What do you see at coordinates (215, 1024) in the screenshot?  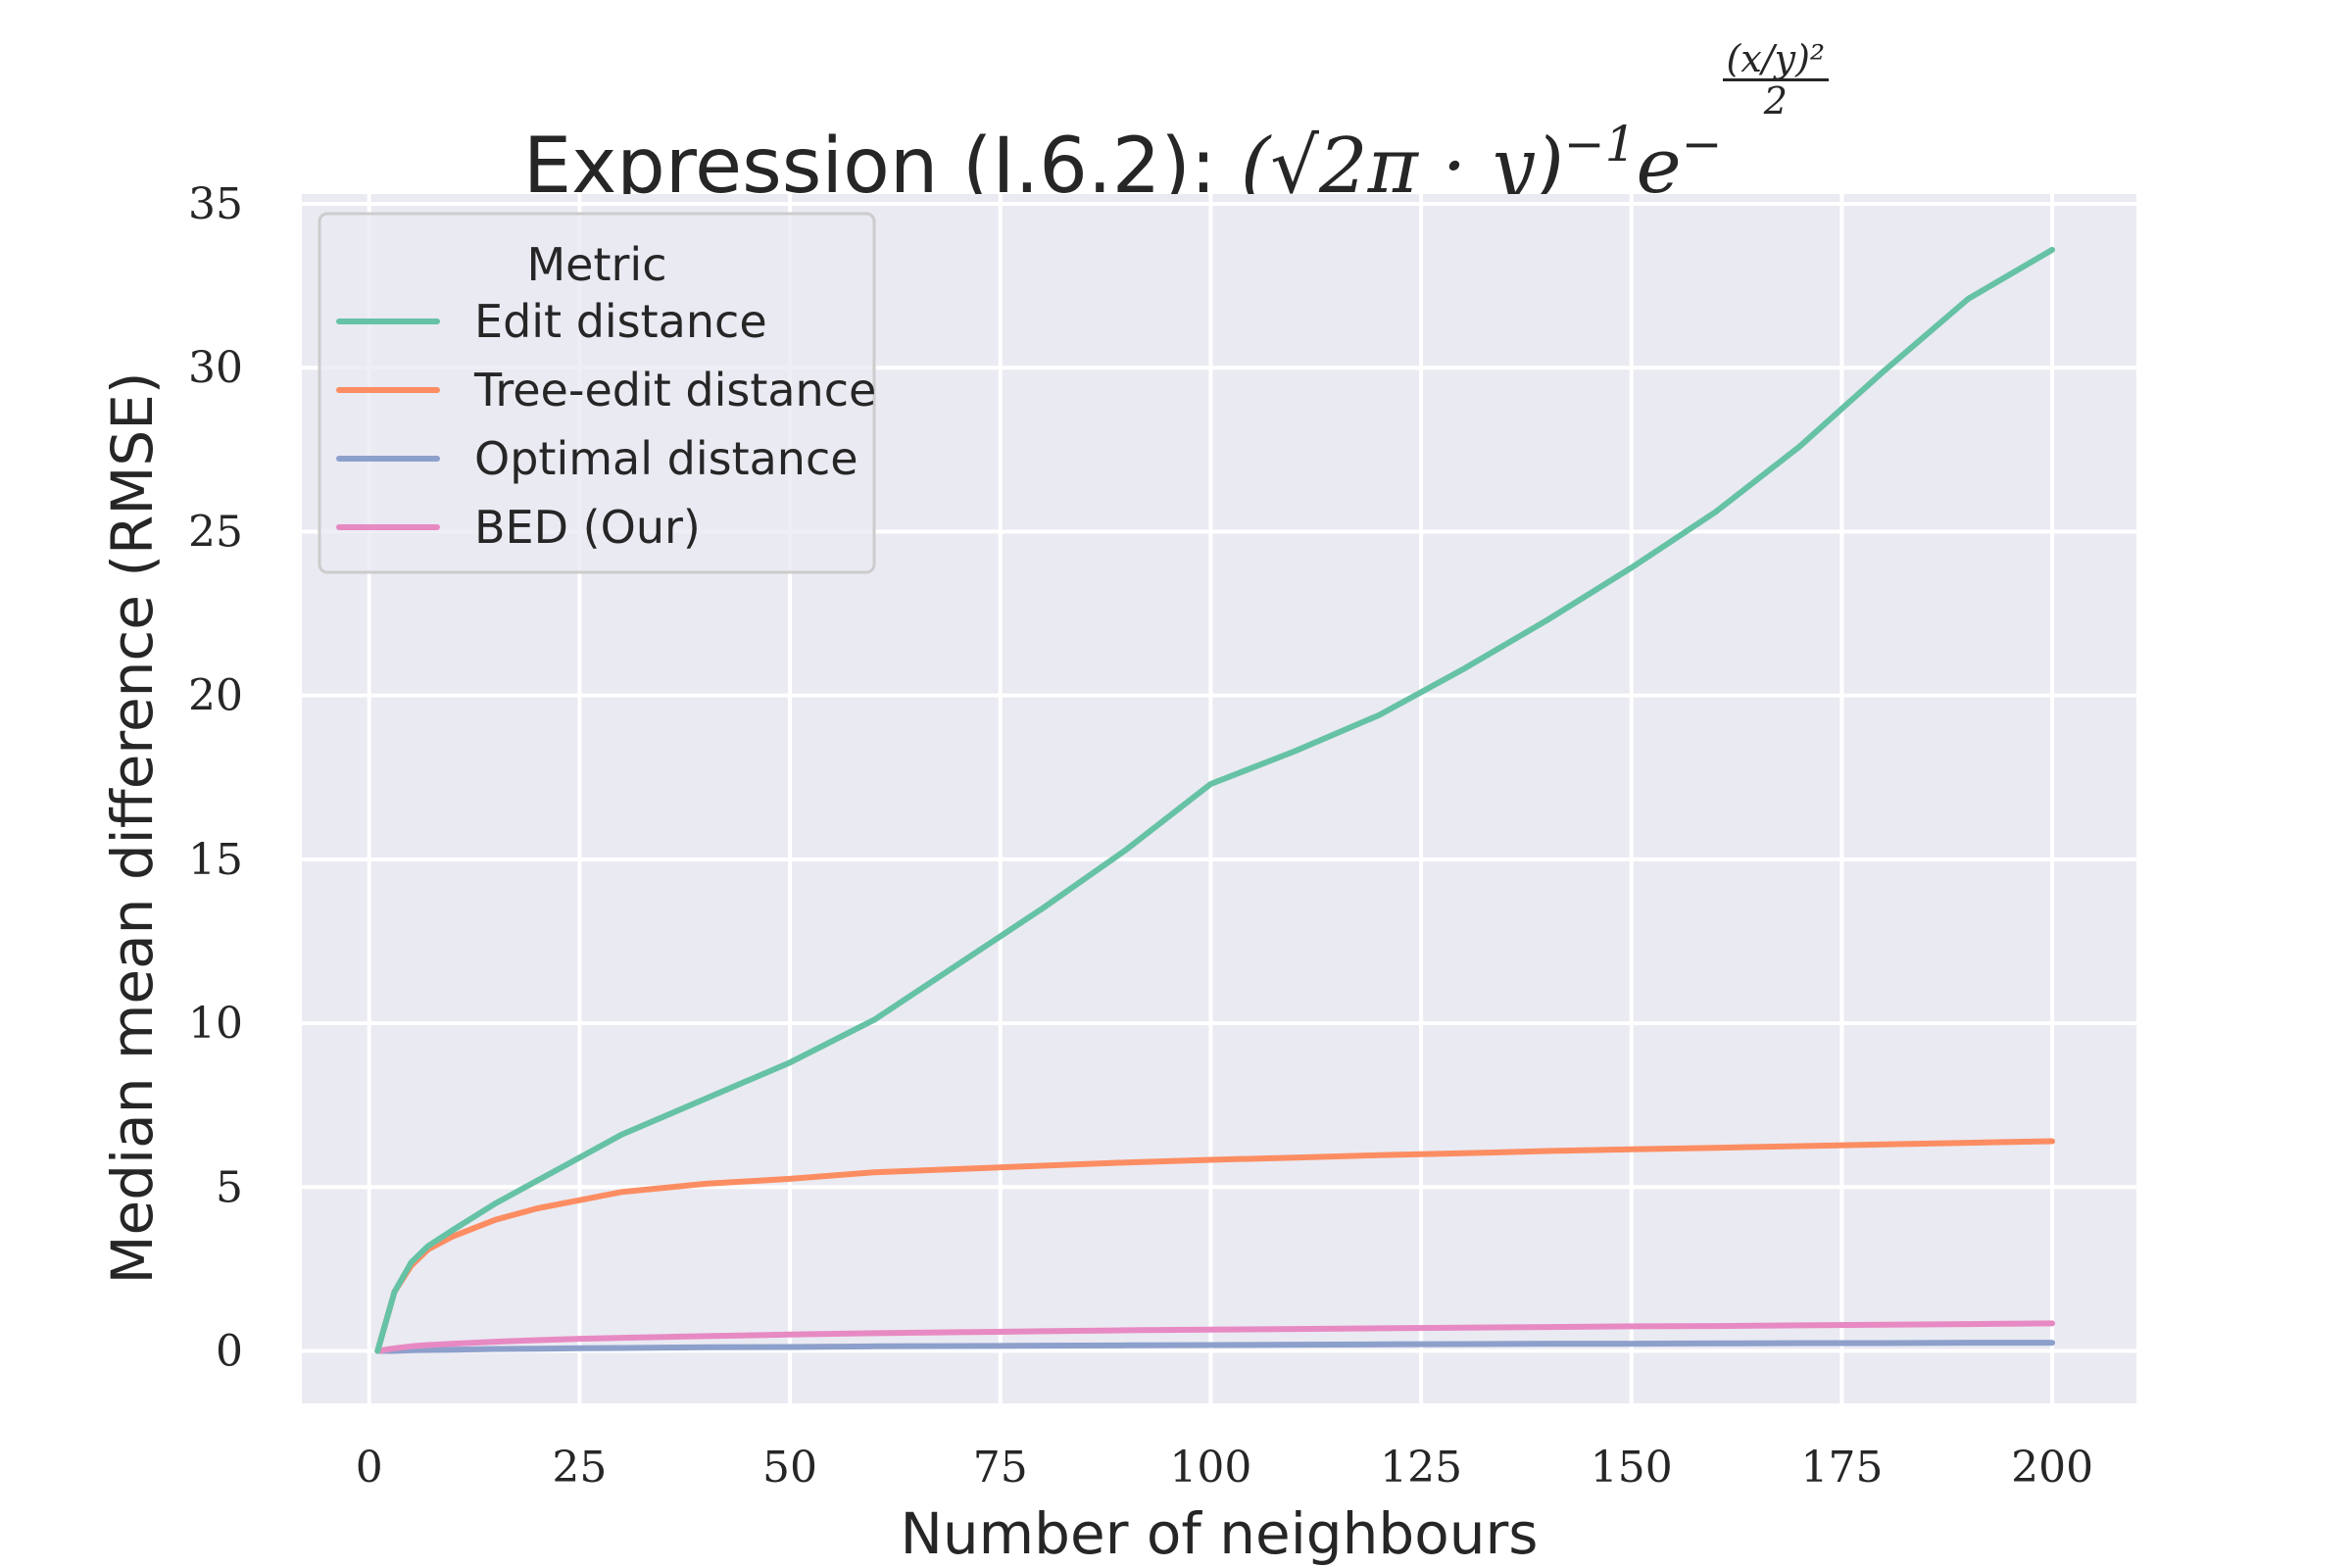 I see `y-tick-label: 10` at bounding box center [215, 1024].